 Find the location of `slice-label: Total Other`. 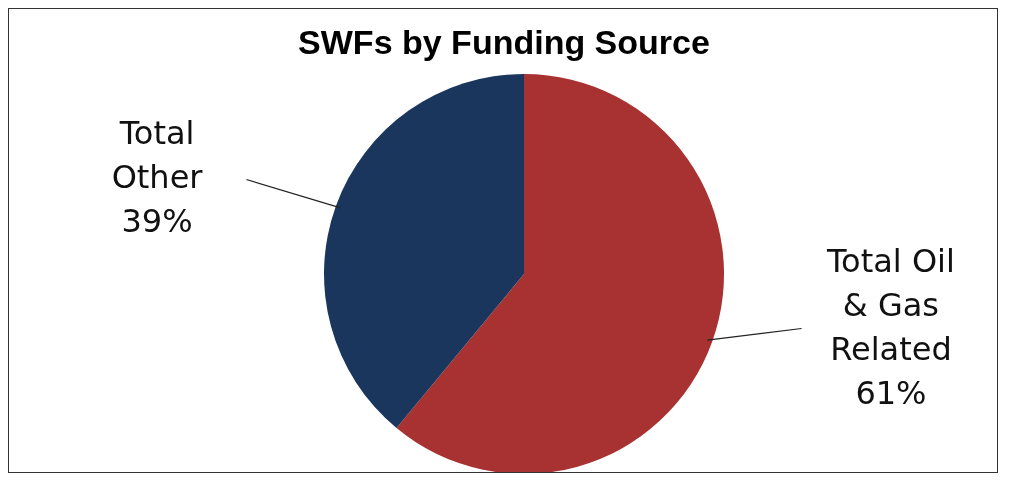

slice-label: Total Other is located at coordinates (157, 155).